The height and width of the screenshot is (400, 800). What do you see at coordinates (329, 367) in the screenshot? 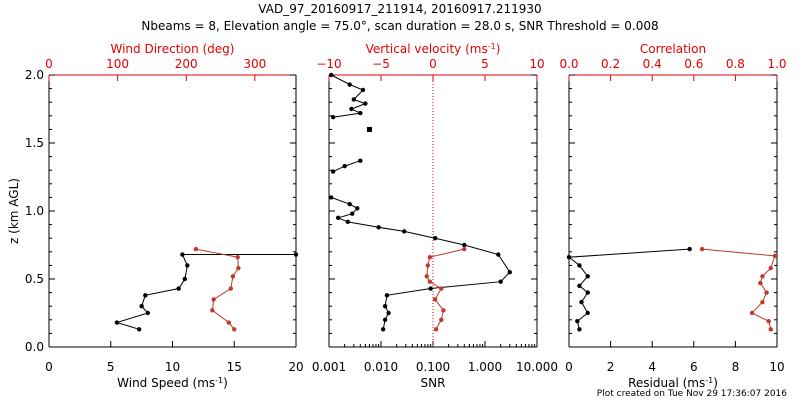
I see `x-tick-label: 0.001` at bounding box center [329, 367].